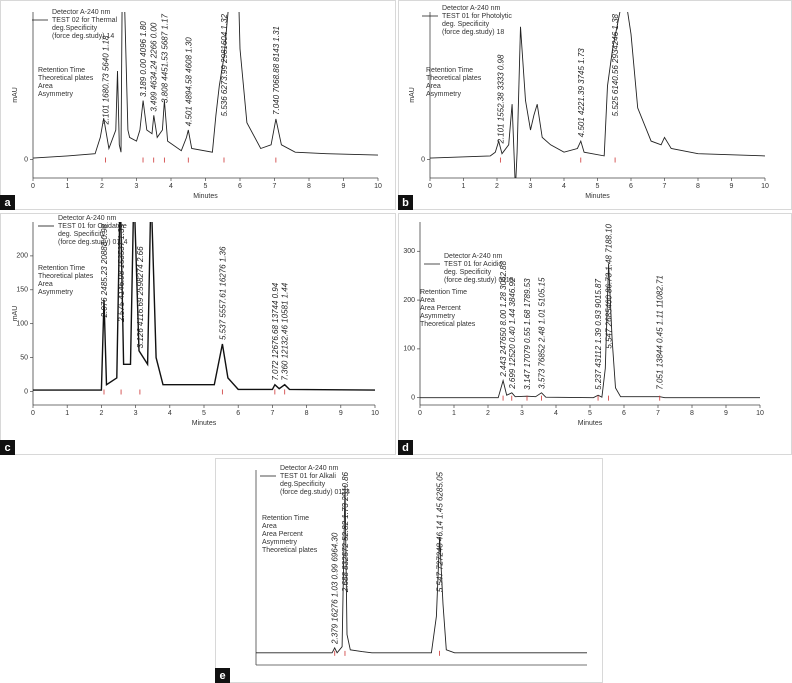 Image resolution: width=792 pixels, height=683 pixels. Describe the element at coordinates (105, 80) in the screenshot. I see `peak-label: 2.101 1680.73 5640 1.18` at that location.